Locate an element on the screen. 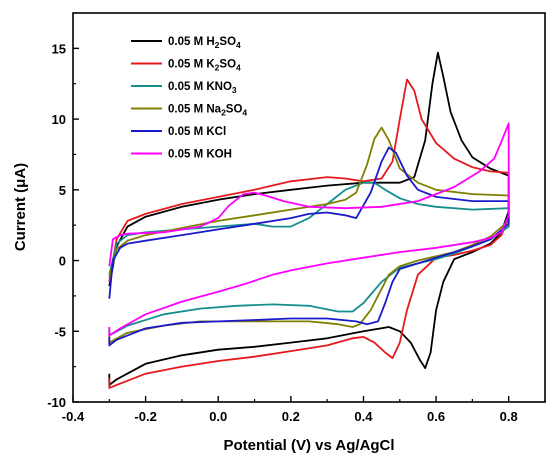  legend-label-0: 0.05 M H2SO4 is located at coordinates (204, 43).